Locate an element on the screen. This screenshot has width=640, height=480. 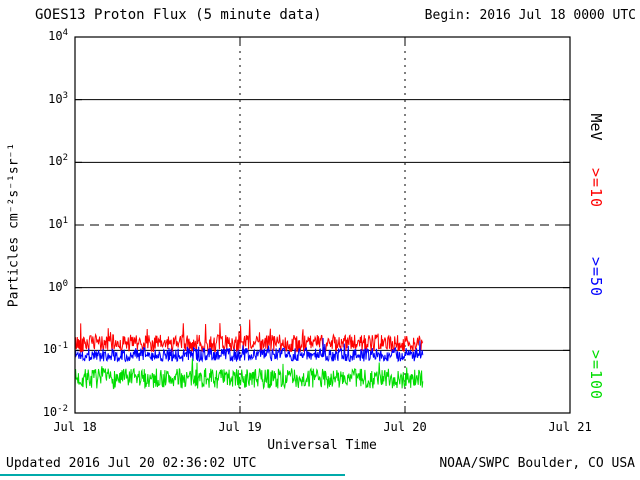
series-label-ge50: >=50 is located at coordinates (596, 277).